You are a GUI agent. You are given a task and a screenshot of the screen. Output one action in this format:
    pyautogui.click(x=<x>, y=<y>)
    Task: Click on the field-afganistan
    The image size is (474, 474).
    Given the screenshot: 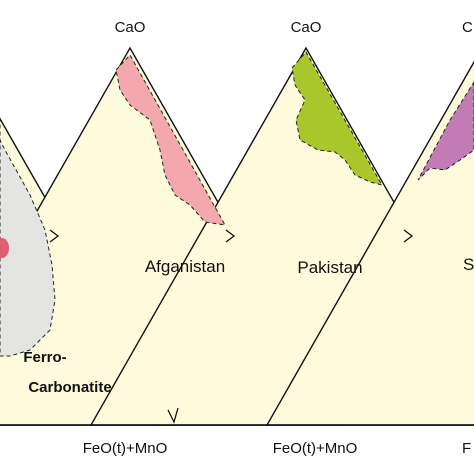 What is the action you would take?
    pyautogui.click(x=170, y=140)
    